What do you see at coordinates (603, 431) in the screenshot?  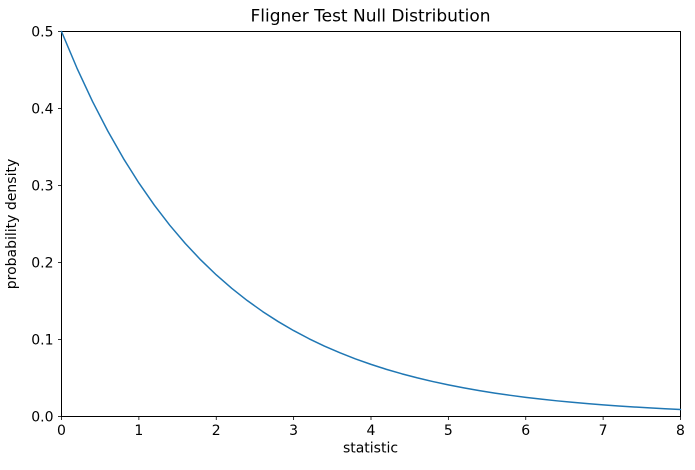 I see `x-tick-label: 7` at bounding box center [603, 431].